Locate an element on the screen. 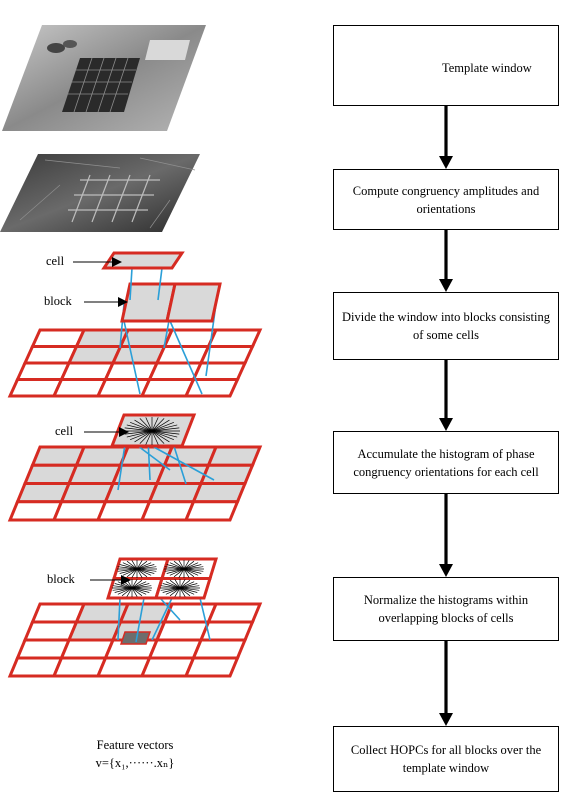 This screenshot has width=586, height=807. grid-panel-blocks is located at coordinates (135, 324).